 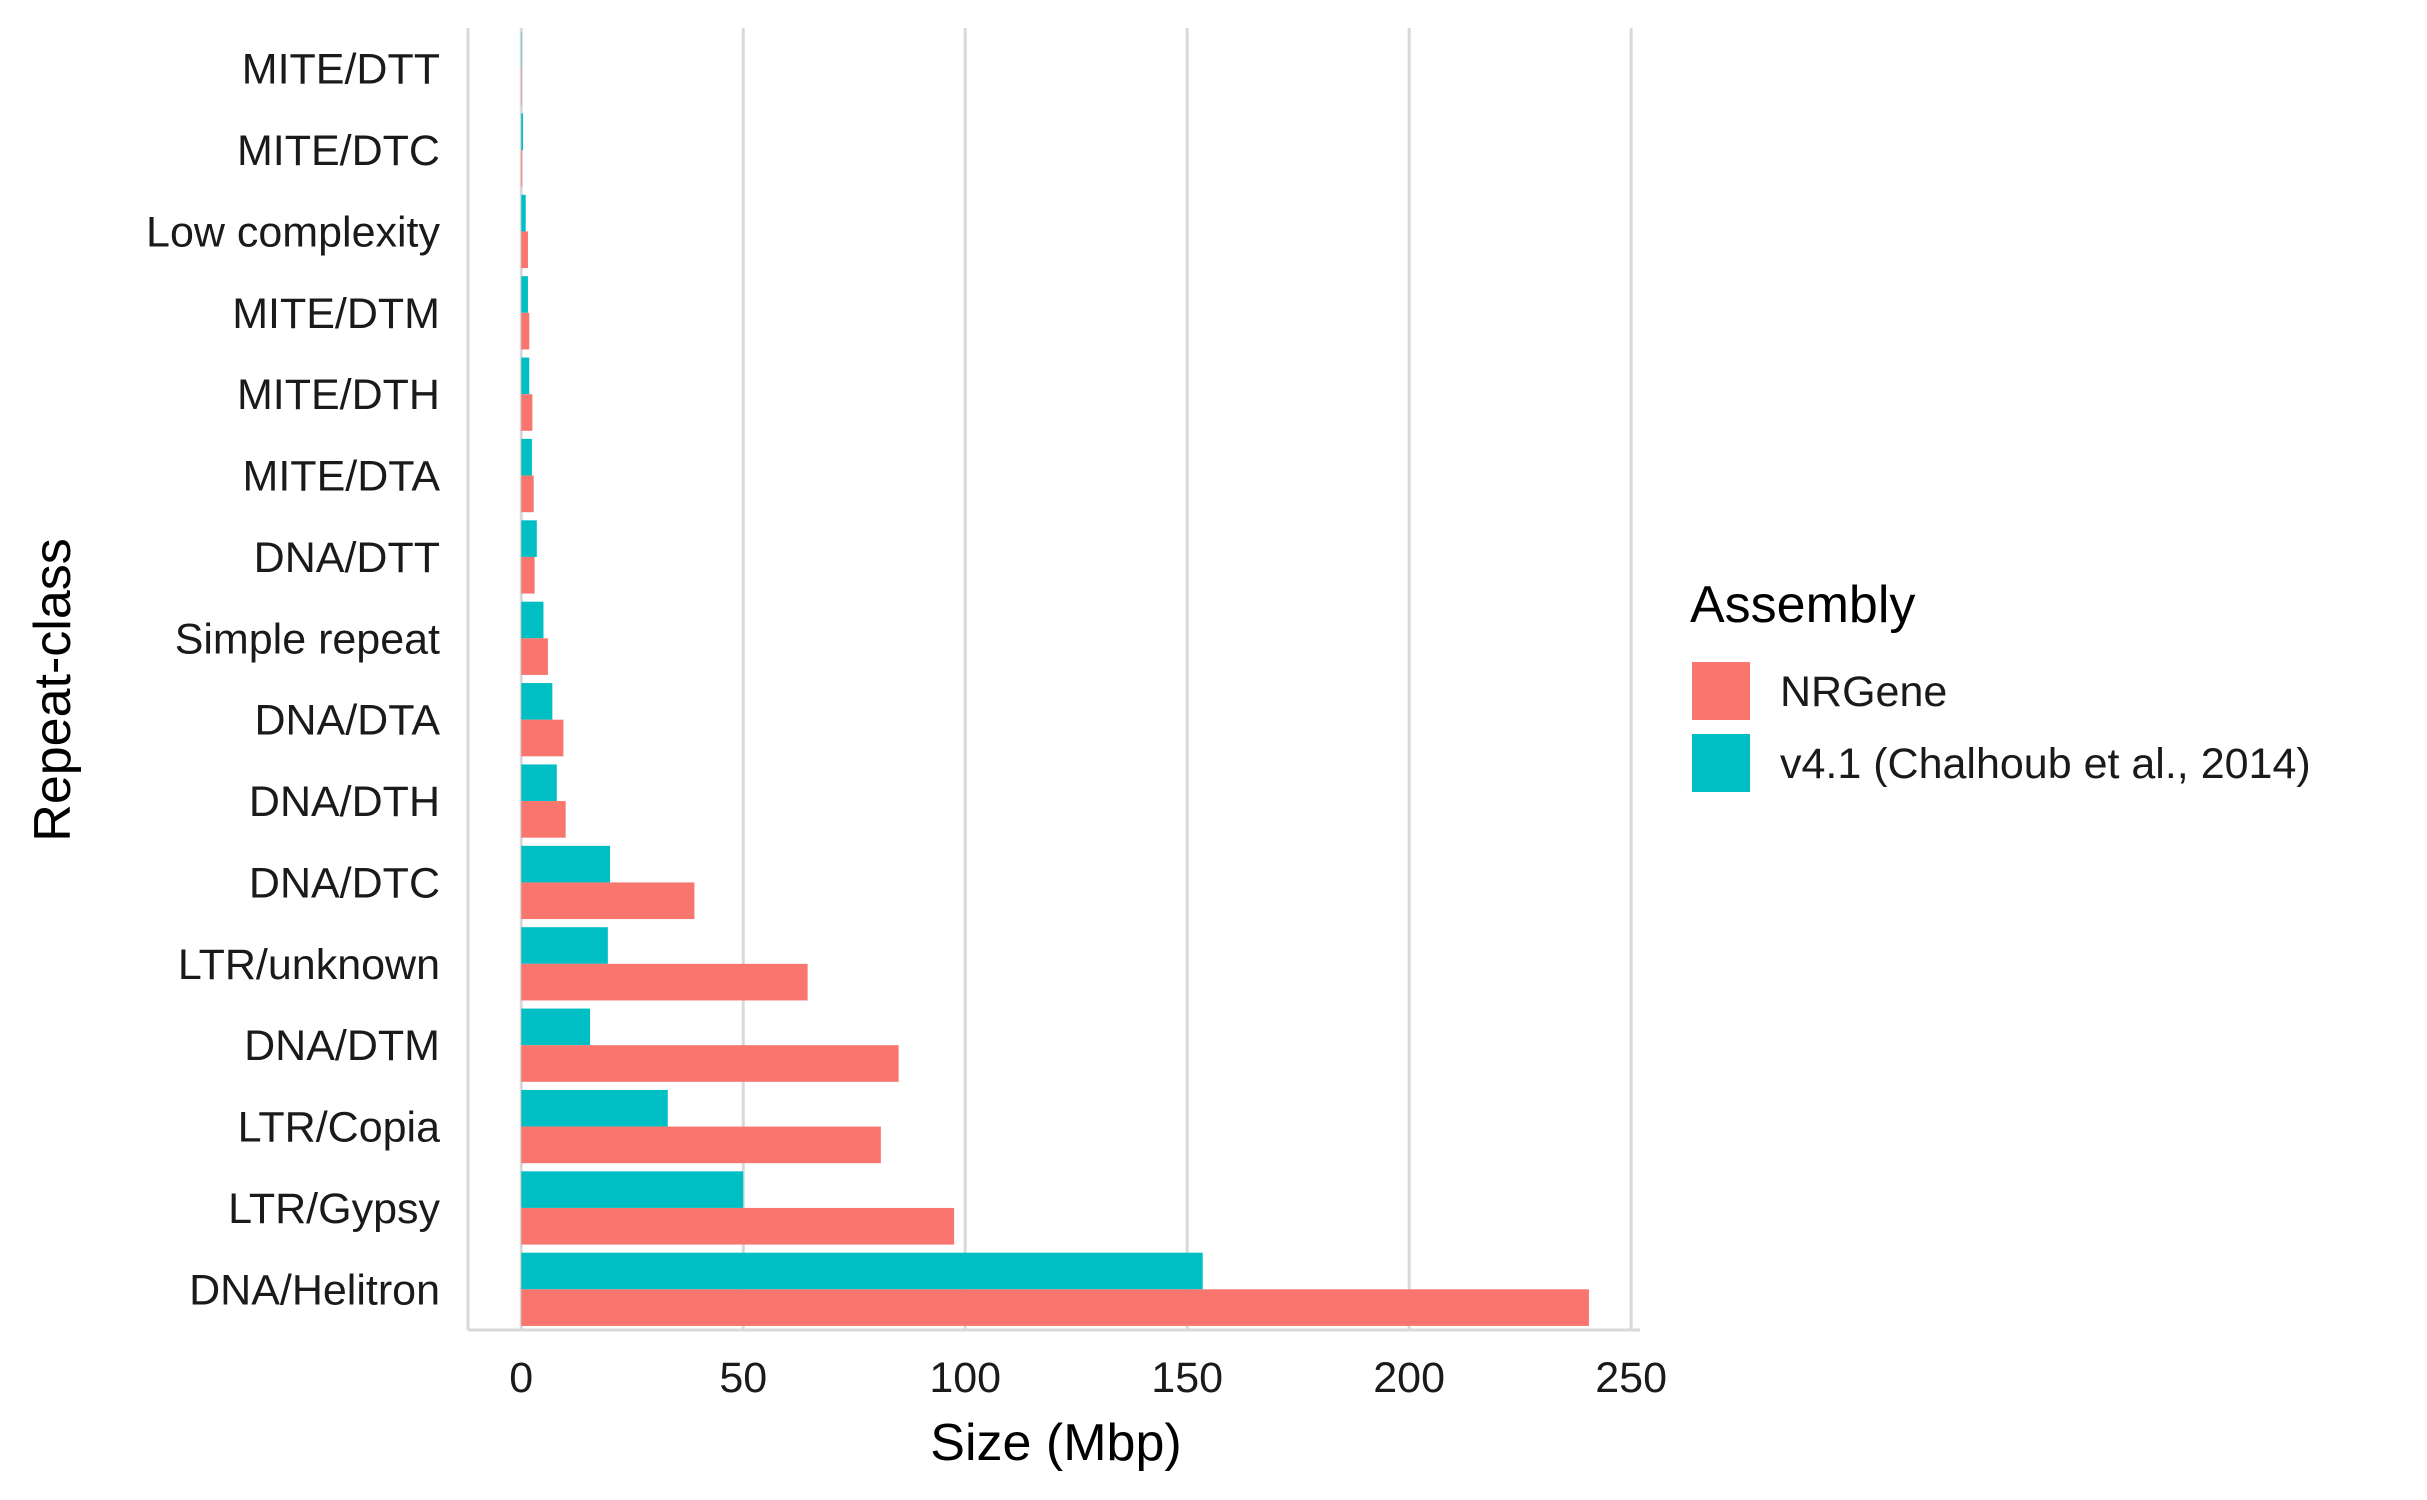 I want to click on x-tick-label: 150, so click(x=1187, y=1378).